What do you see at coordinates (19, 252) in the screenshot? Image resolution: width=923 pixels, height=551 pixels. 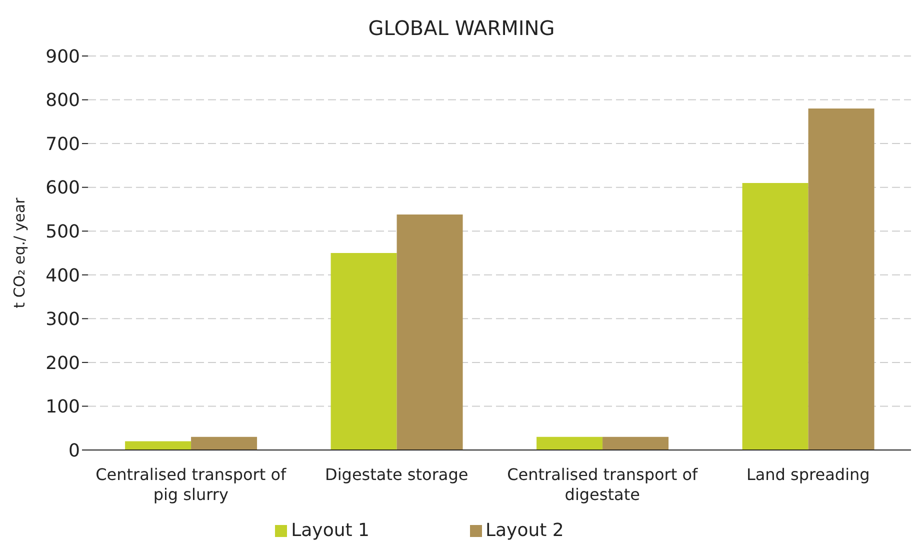 I see `y-axis-title: t CO₂ eq./ year` at bounding box center [19, 252].